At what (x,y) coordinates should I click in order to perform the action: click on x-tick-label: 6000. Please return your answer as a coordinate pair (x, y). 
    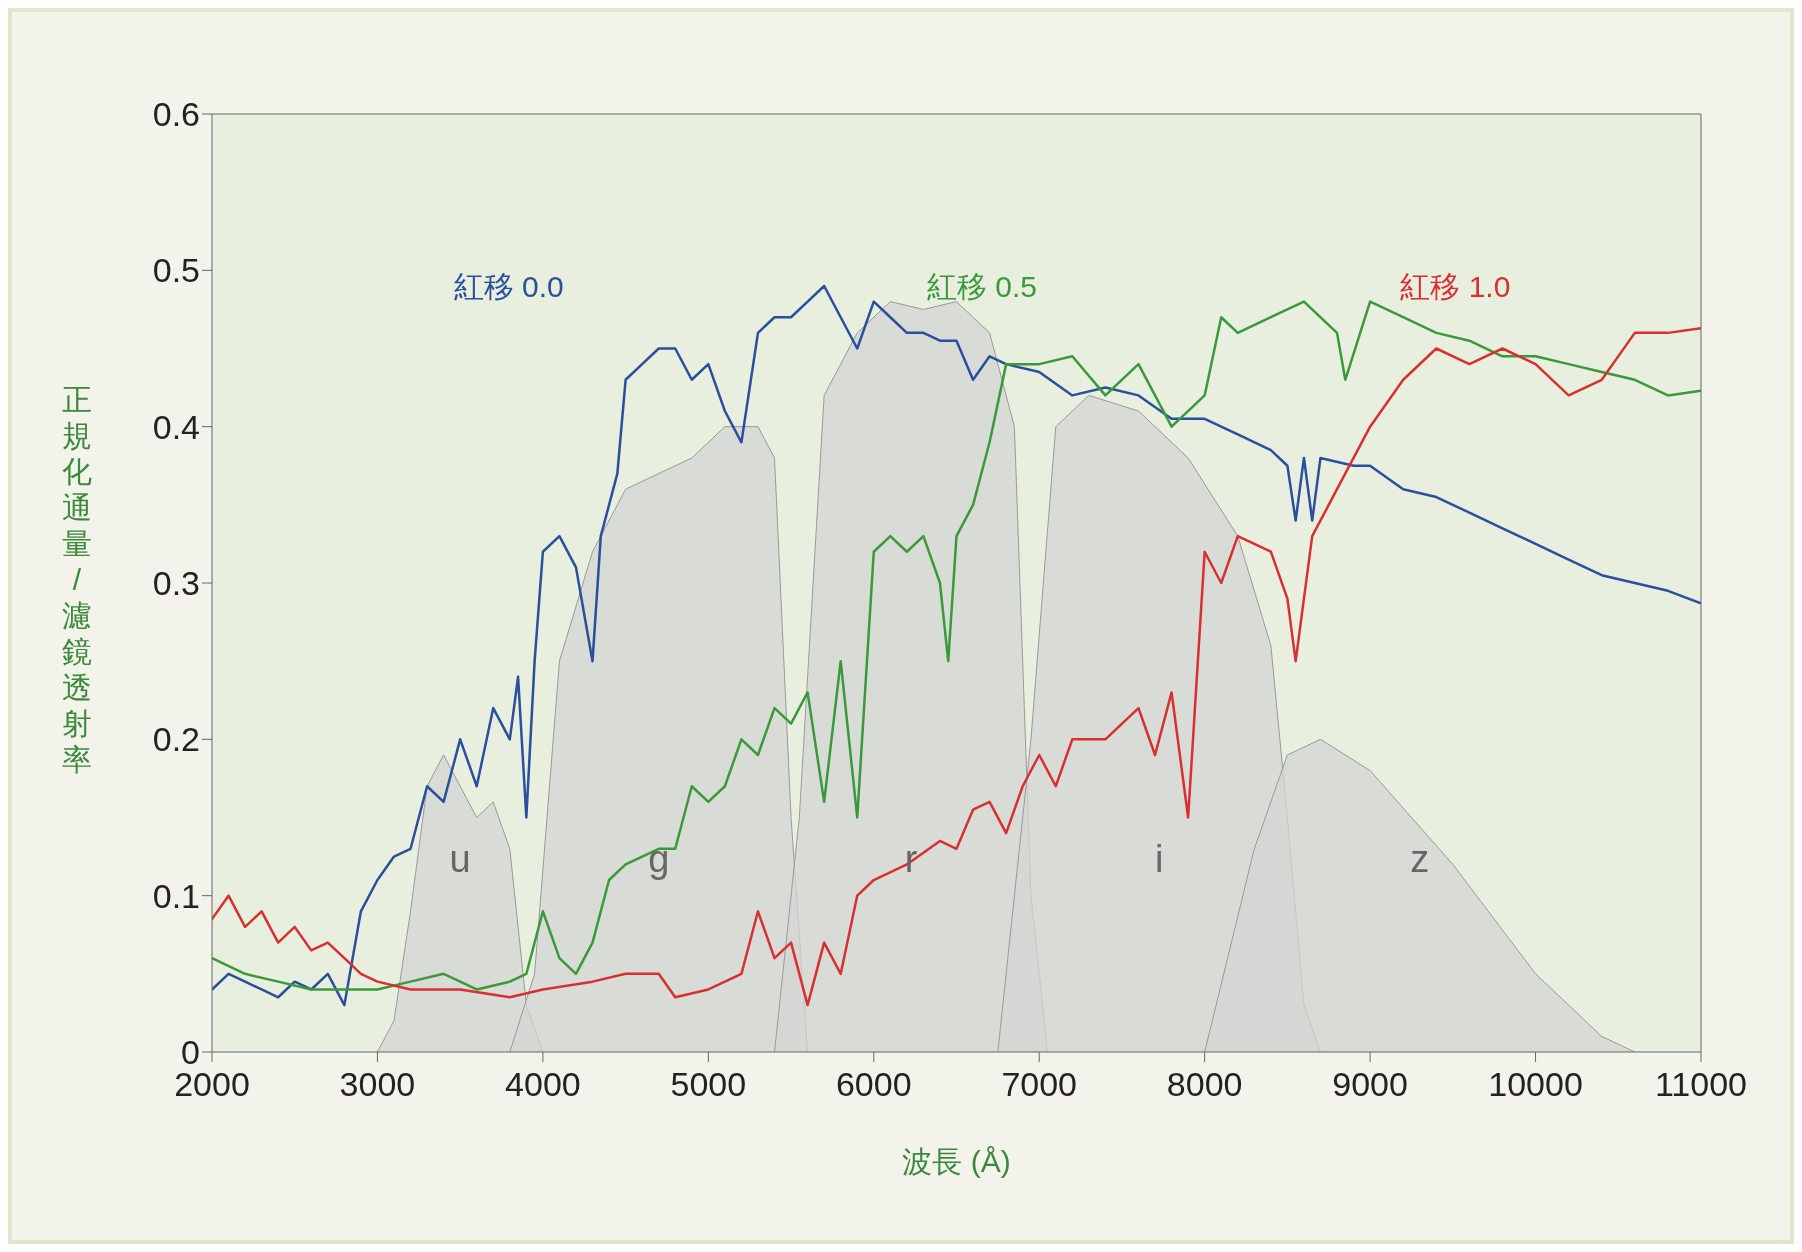
    Looking at the image, I should click on (873, 1084).